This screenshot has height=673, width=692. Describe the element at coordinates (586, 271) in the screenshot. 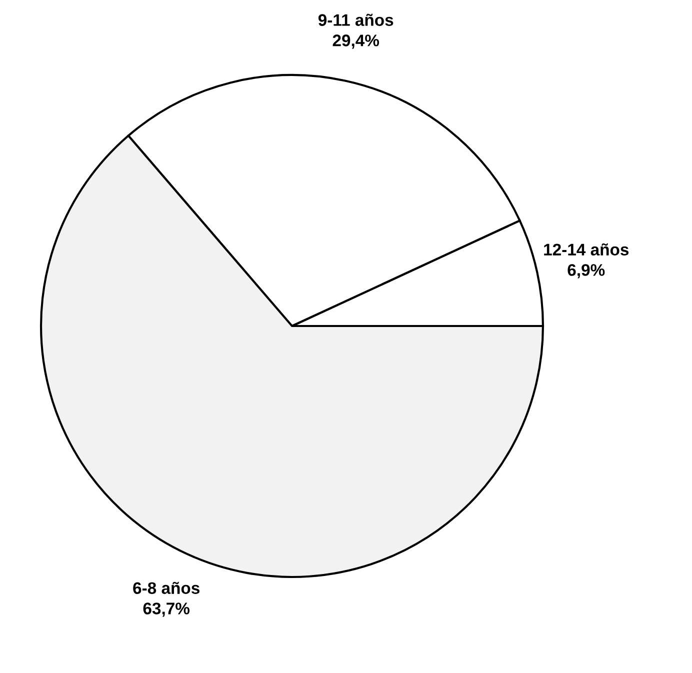

I see `data-label: 6,9%` at that location.